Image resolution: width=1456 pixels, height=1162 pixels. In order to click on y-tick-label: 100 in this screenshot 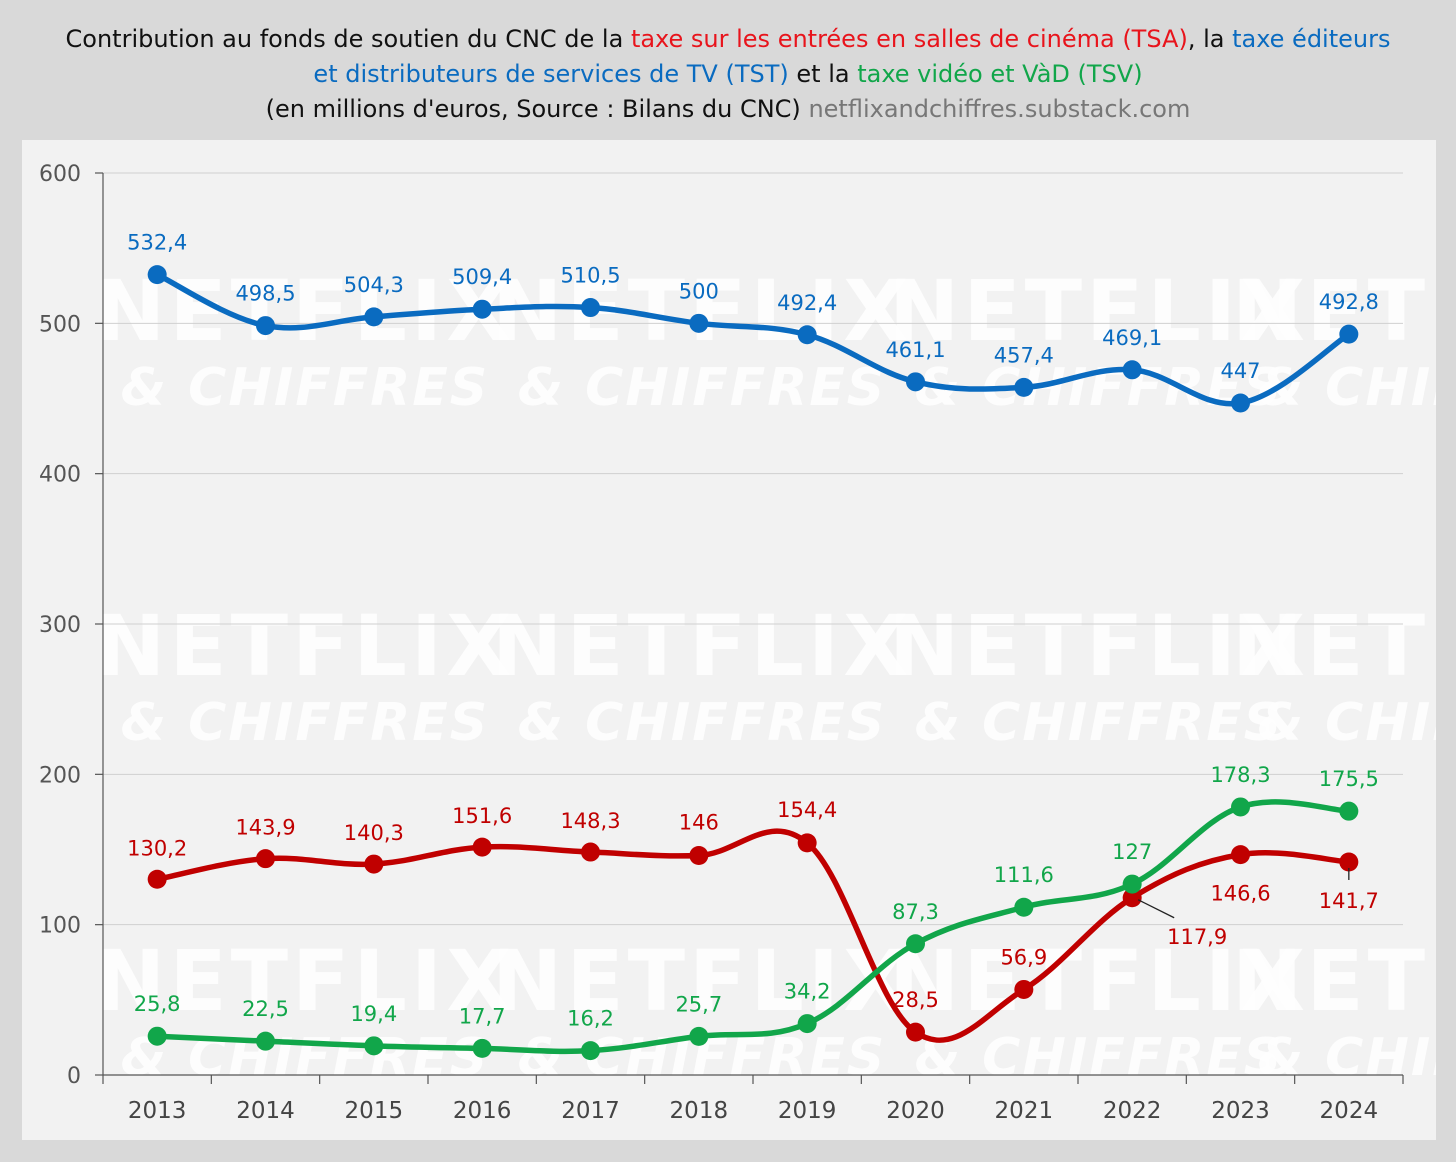, I will do `click(60, 926)`.